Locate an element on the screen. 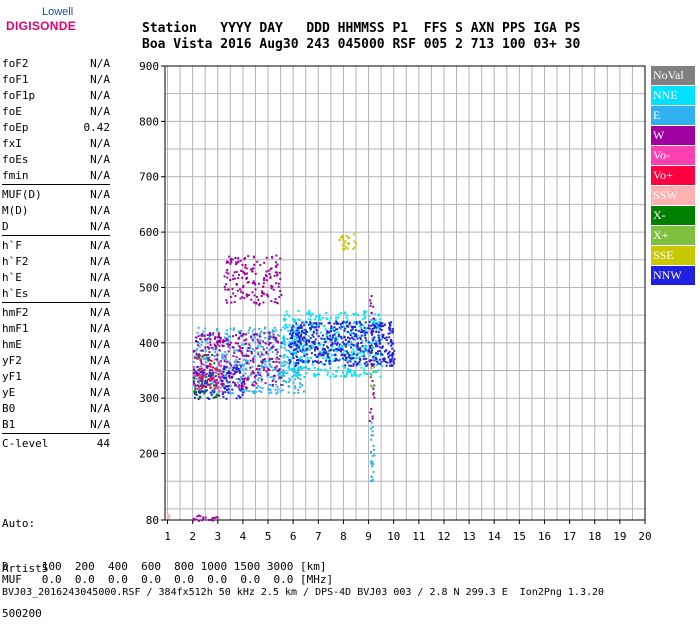 This screenshot has height=636, width=700. y-tick-label: 600 is located at coordinates (149, 232).